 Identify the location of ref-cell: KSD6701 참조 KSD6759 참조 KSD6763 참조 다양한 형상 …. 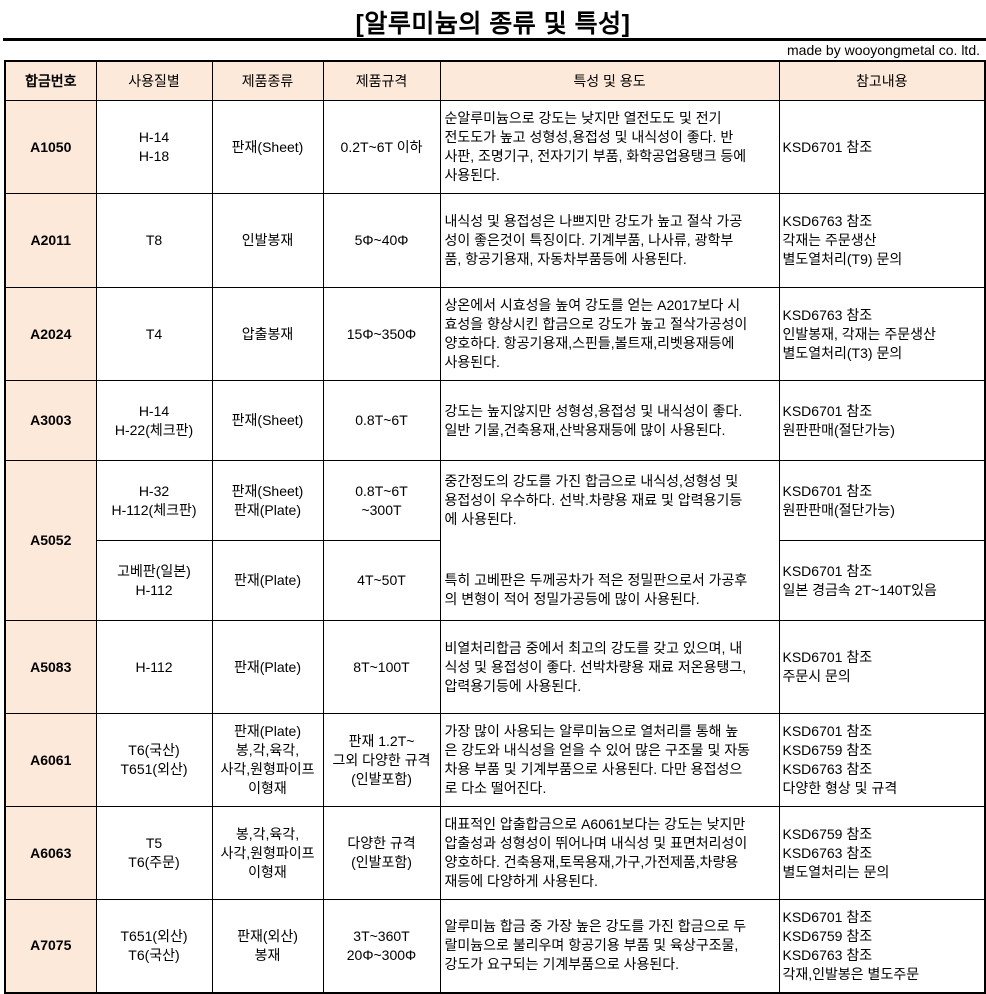
(882, 760).